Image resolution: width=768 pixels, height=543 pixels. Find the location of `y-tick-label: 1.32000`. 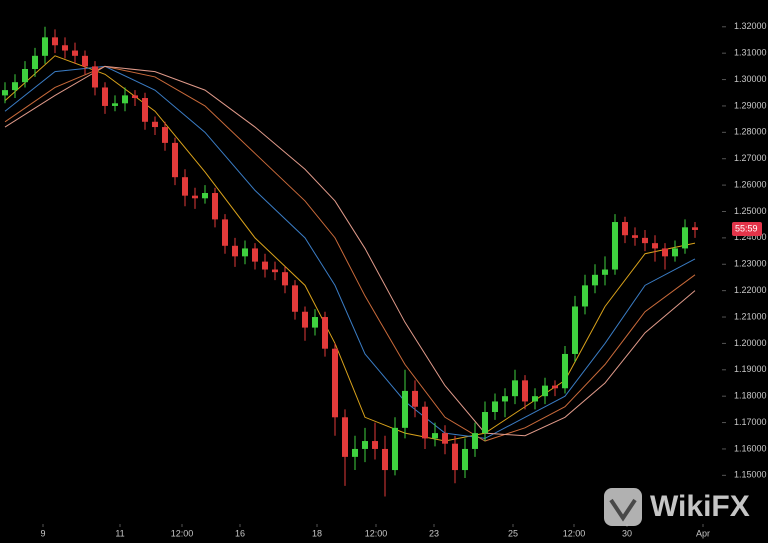

y-tick-label: 1.32000 is located at coordinates (750, 26).